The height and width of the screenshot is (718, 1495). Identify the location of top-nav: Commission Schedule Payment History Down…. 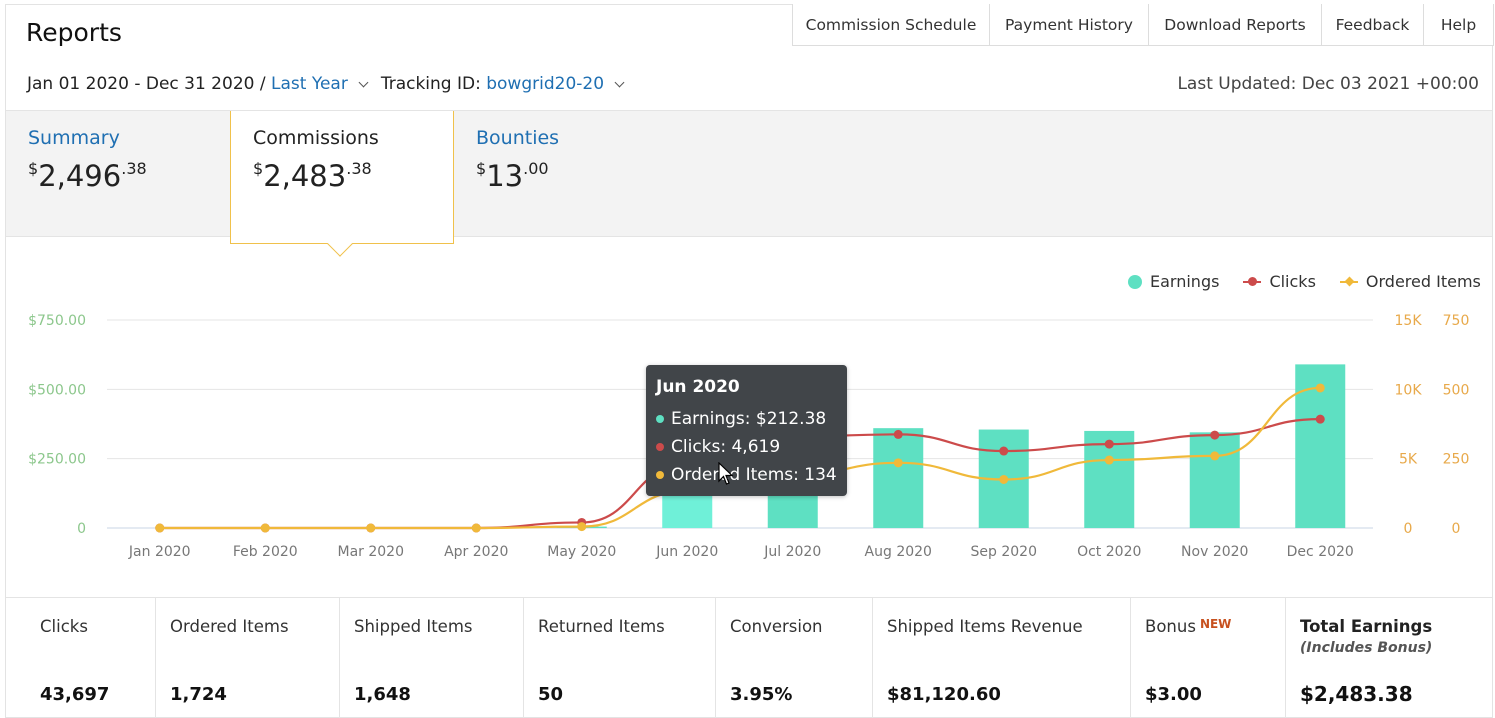
(1143, 25).